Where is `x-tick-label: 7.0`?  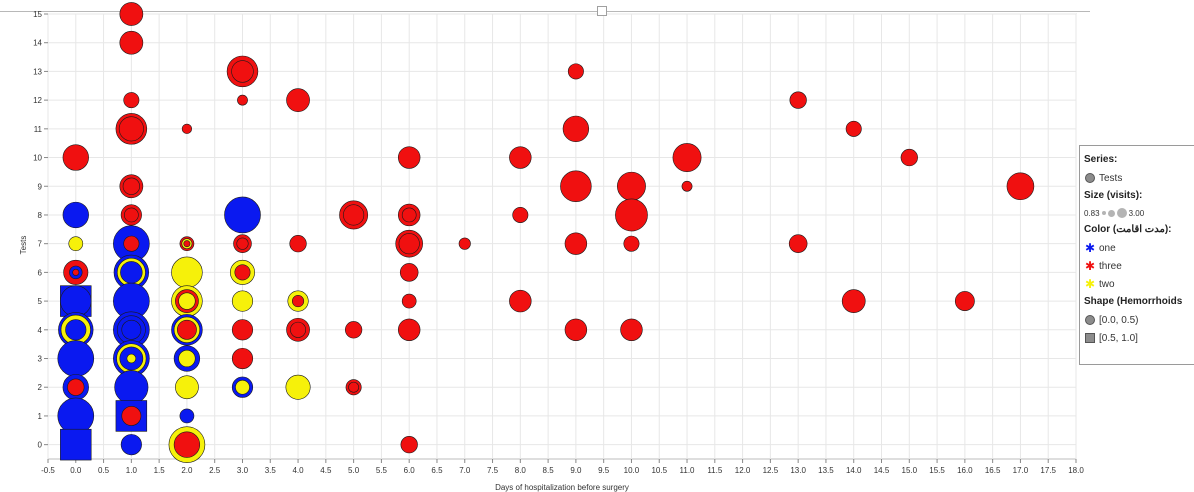 x-tick-label: 7.0 is located at coordinates (465, 470).